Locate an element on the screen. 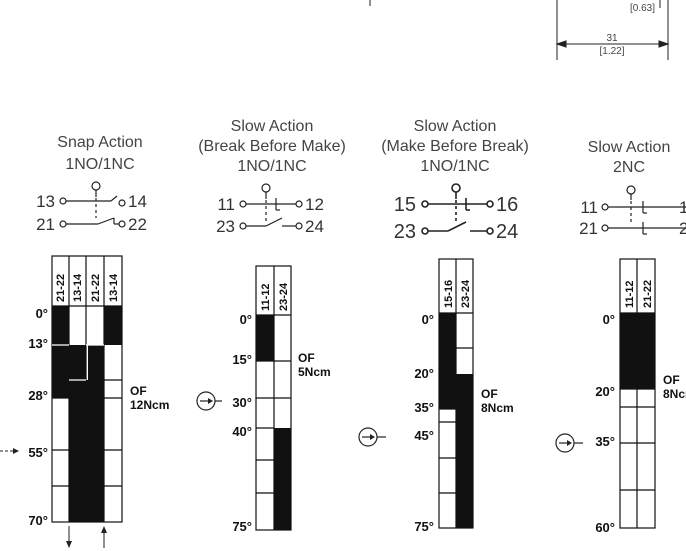 The image size is (686, 551). column-header: 15-16 is located at coordinates (449, 294).